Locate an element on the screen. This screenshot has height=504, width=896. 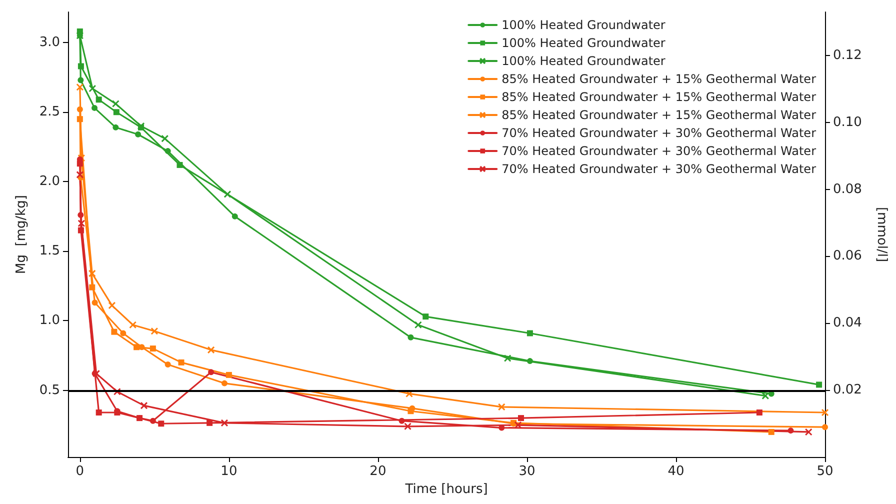
x-tick-label: 40 is located at coordinates (676, 471).